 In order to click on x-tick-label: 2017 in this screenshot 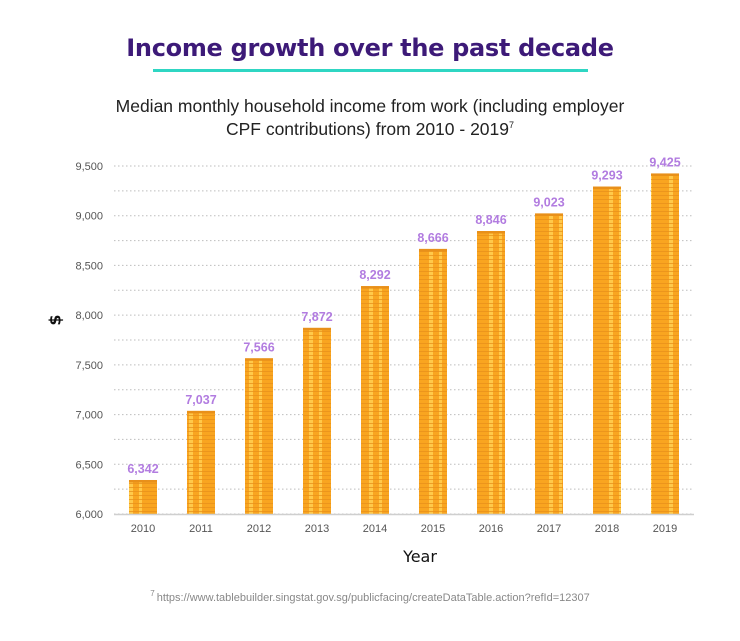, I will do `click(549, 529)`.